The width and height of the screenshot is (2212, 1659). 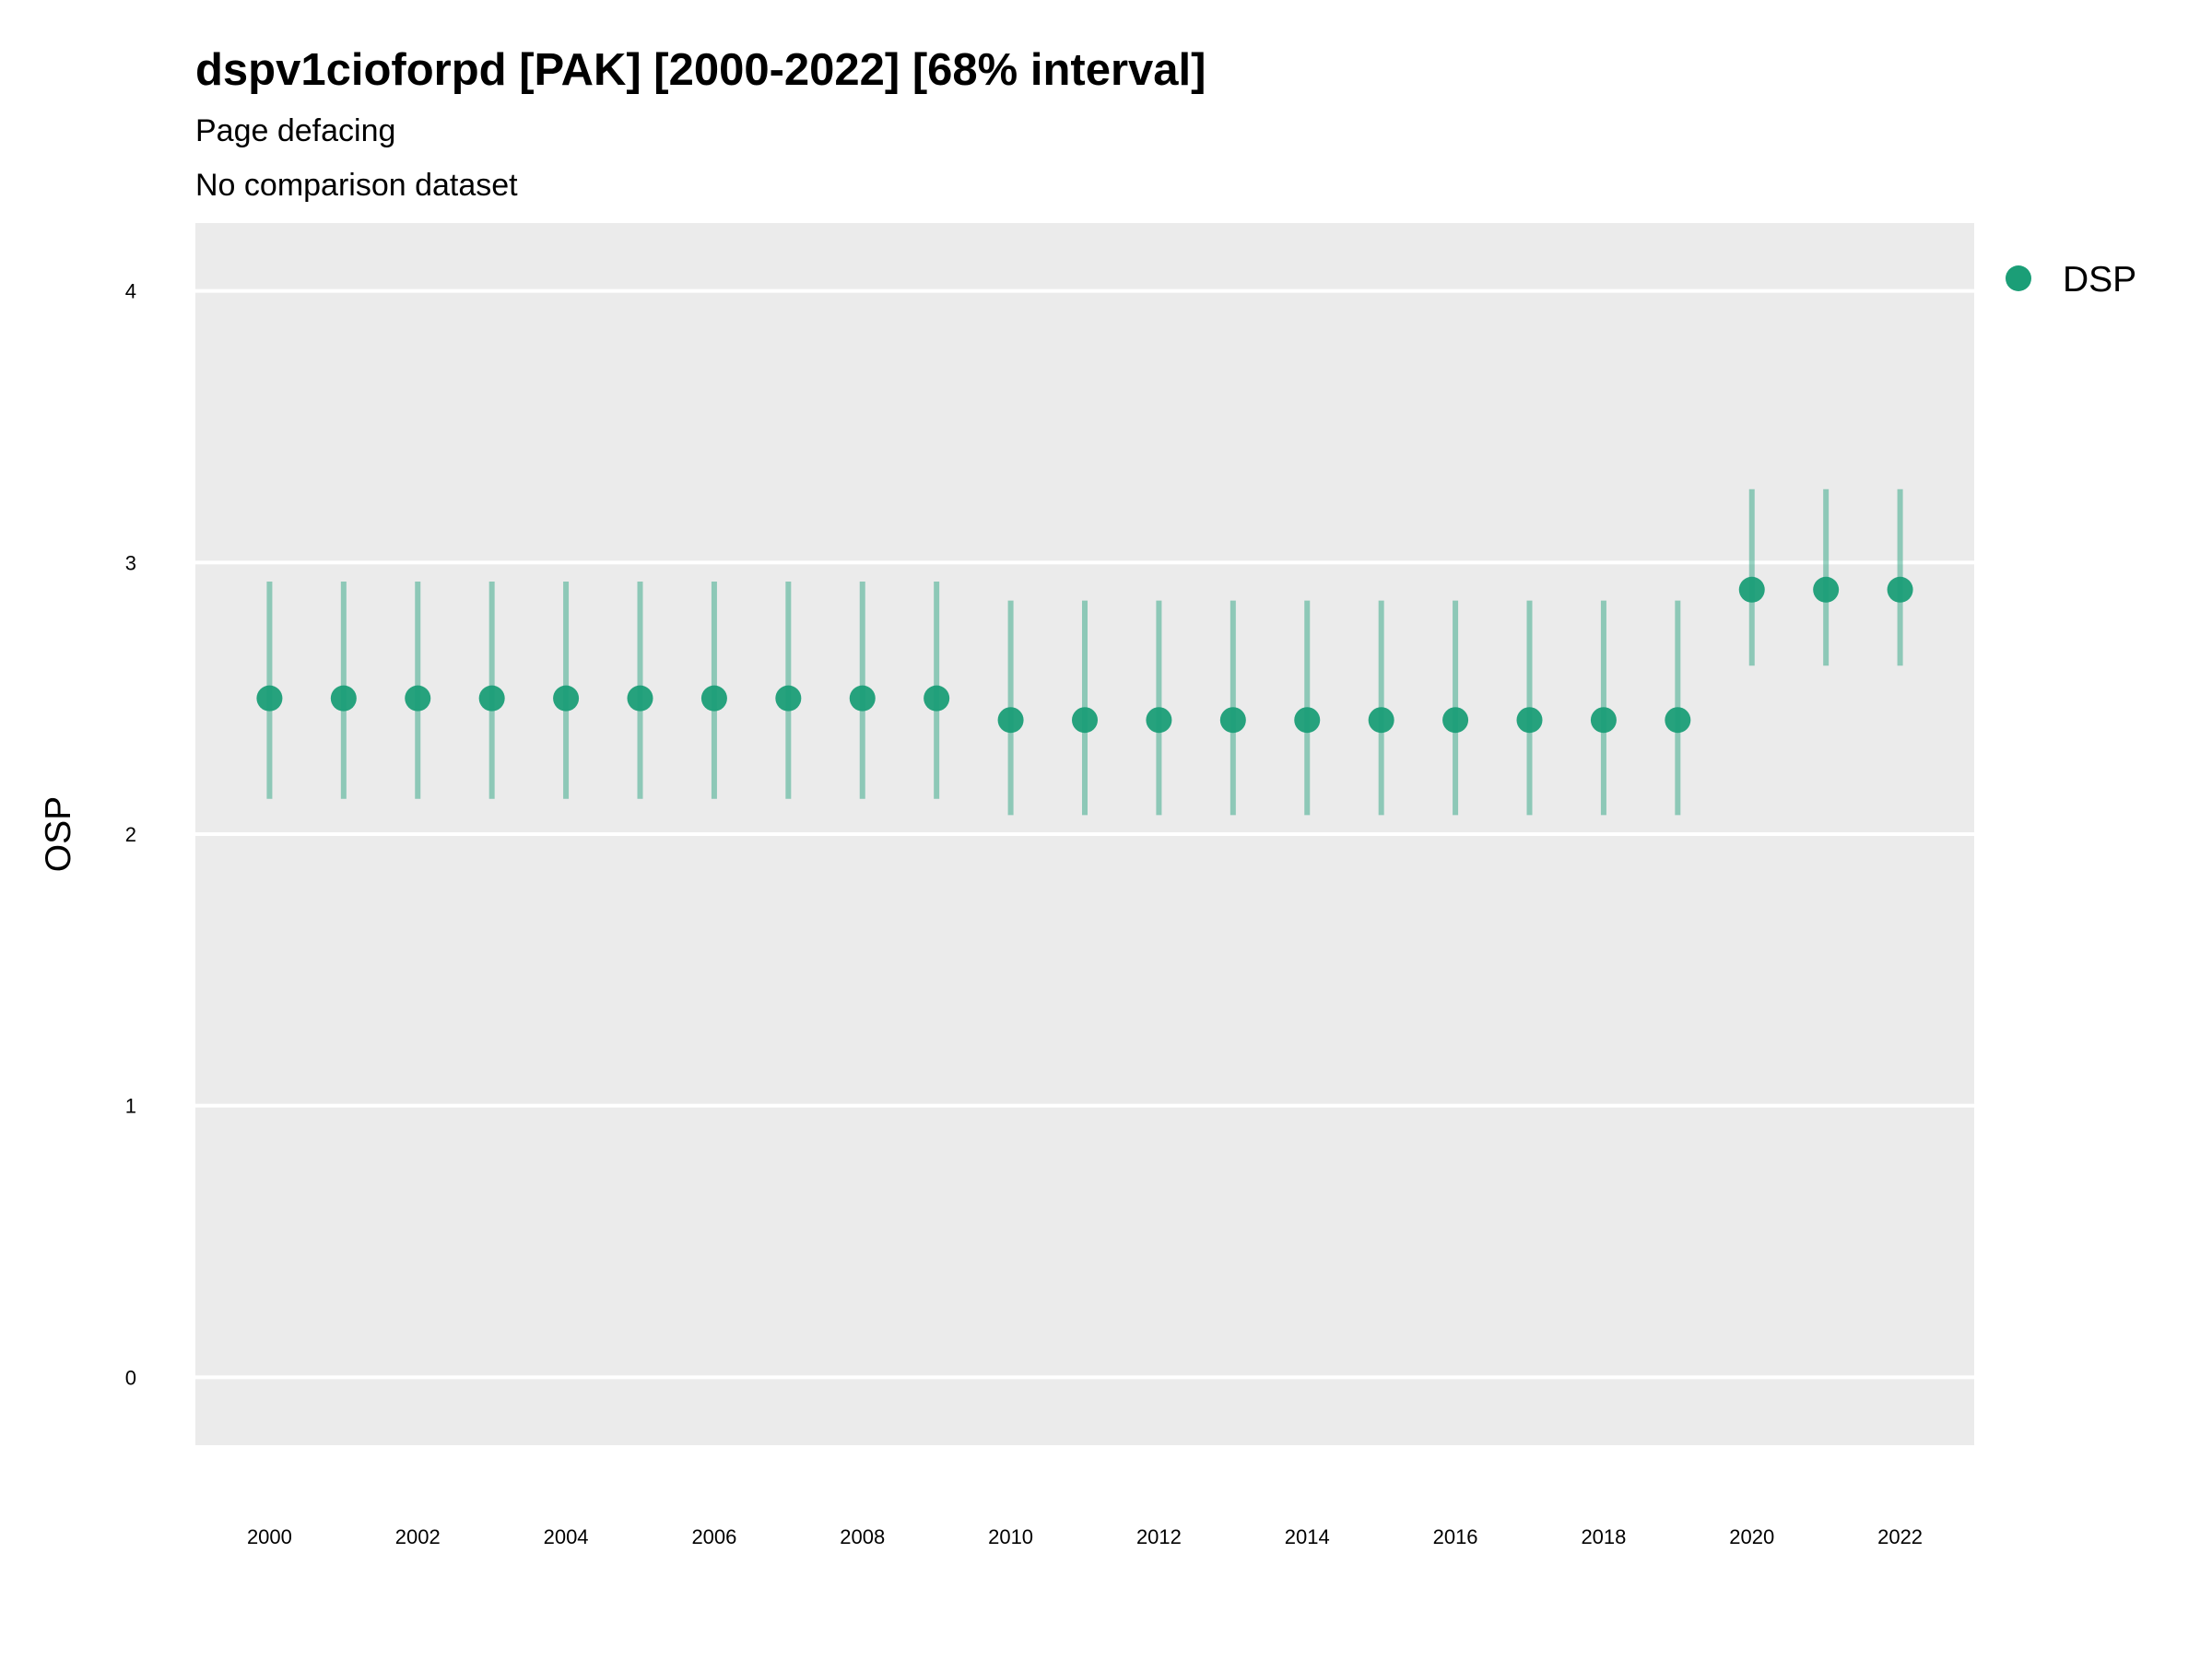 What do you see at coordinates (1751, 1536) in the screenshot?
I see `x-tick-label: 2020` at bounding box center [1751, 1536].